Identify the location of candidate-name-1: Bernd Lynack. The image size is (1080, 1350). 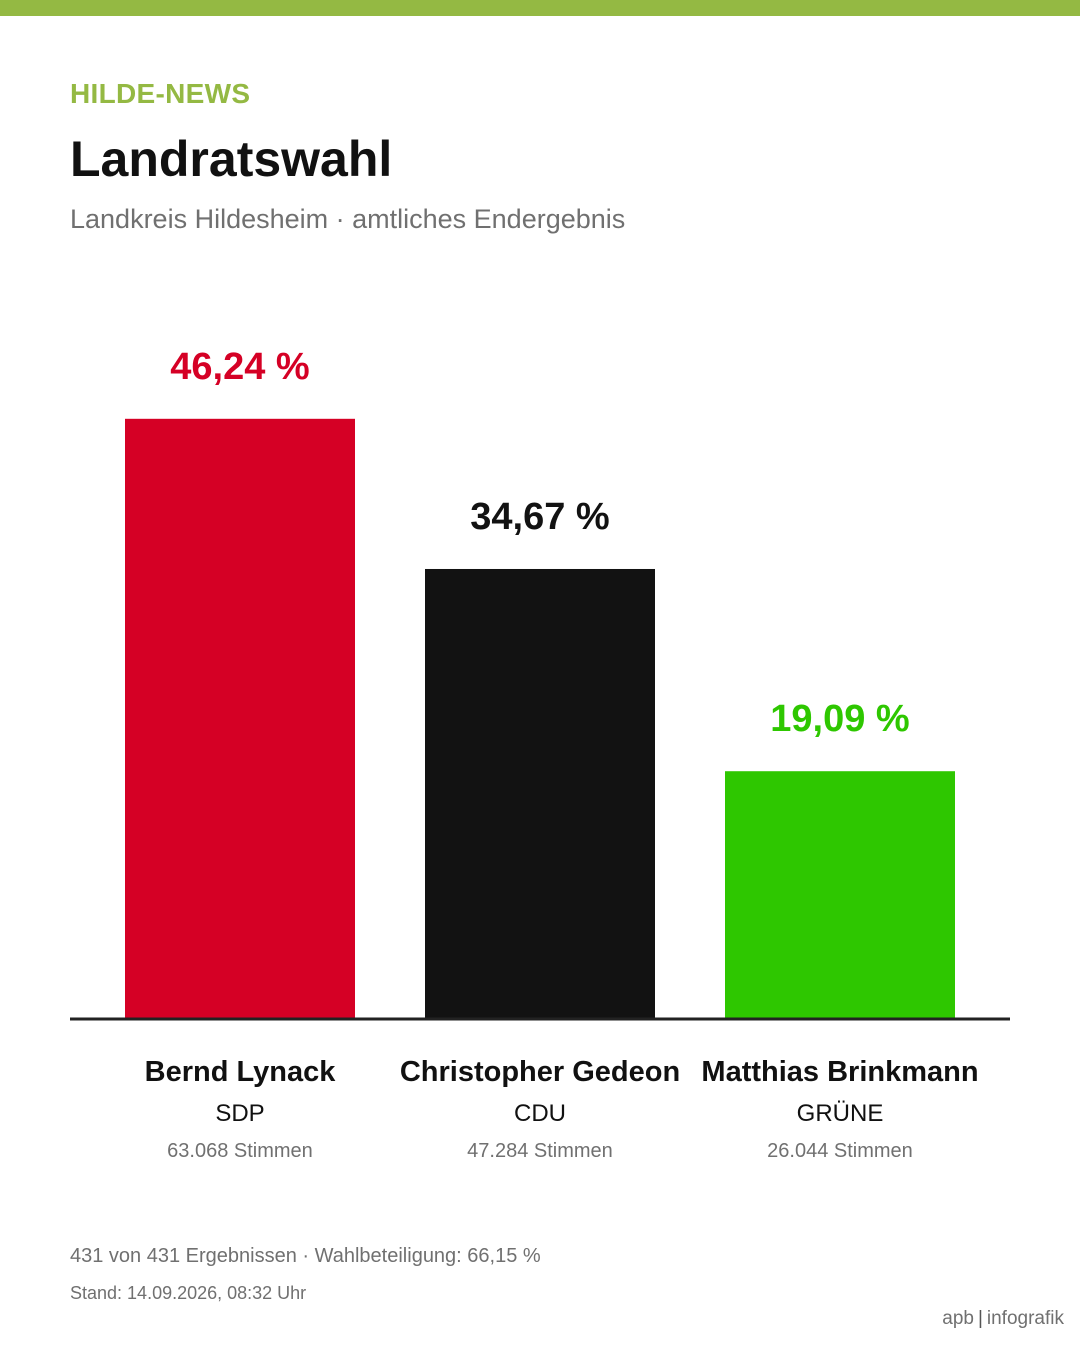
(241, 1072).